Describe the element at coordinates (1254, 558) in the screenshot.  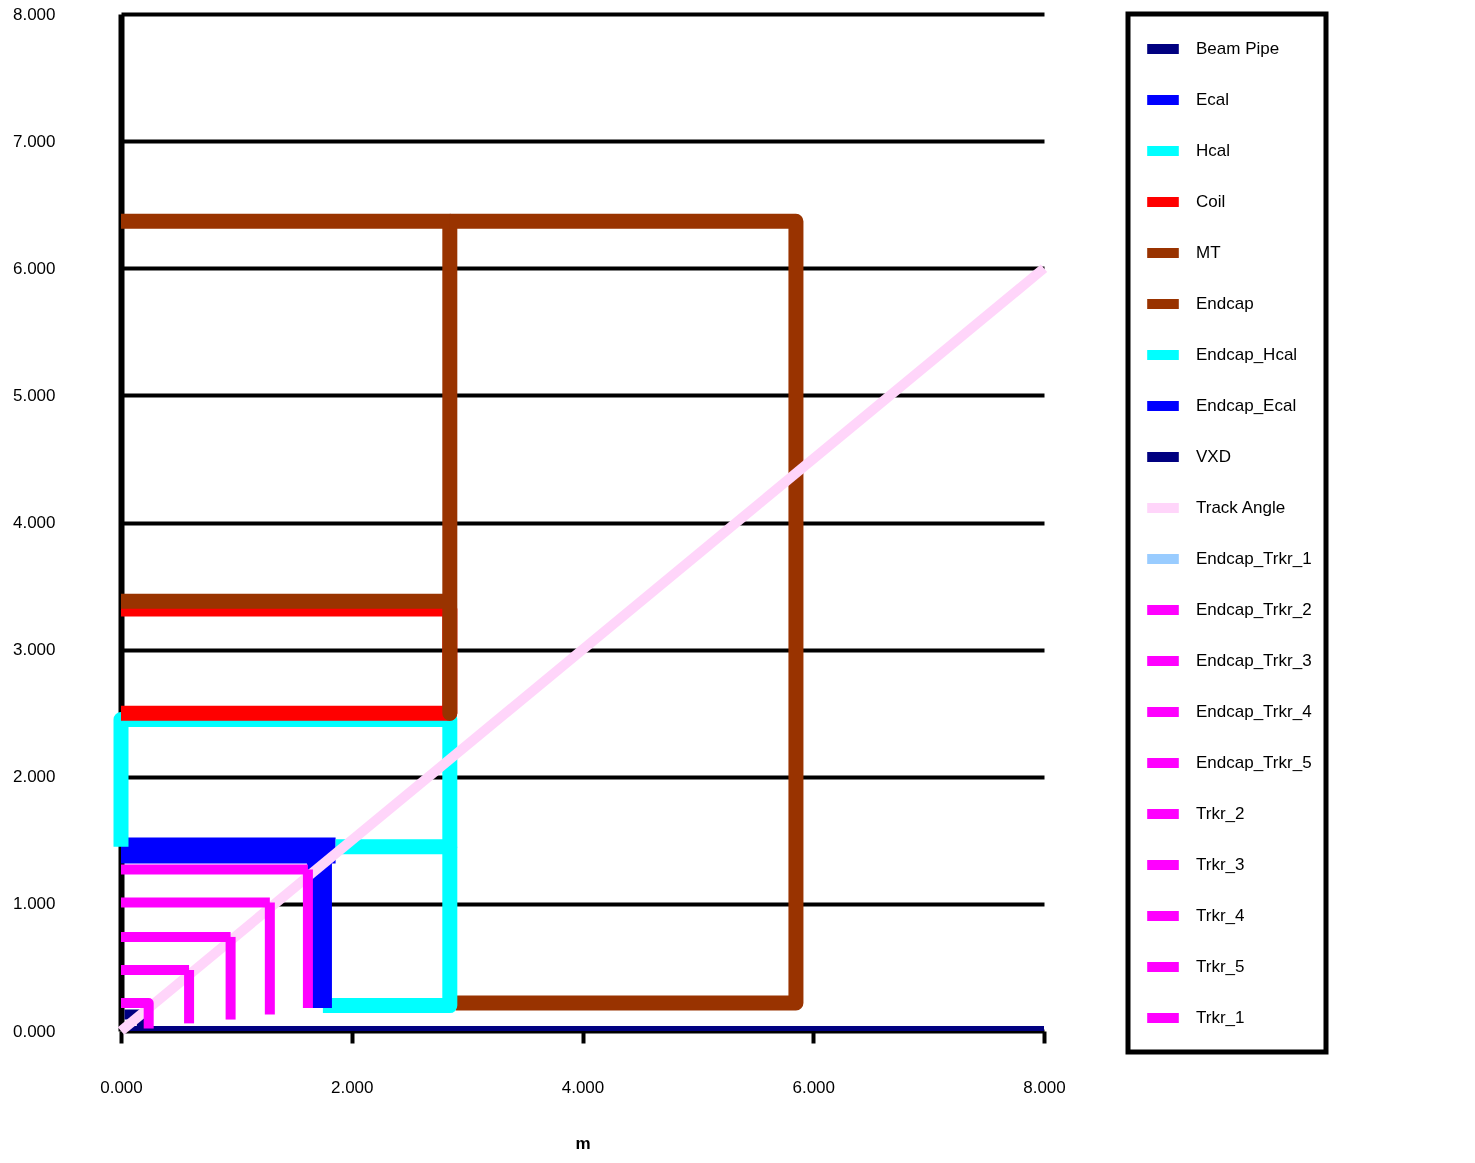
I see `legend-label: Endcap_Trkr_1` at that location.